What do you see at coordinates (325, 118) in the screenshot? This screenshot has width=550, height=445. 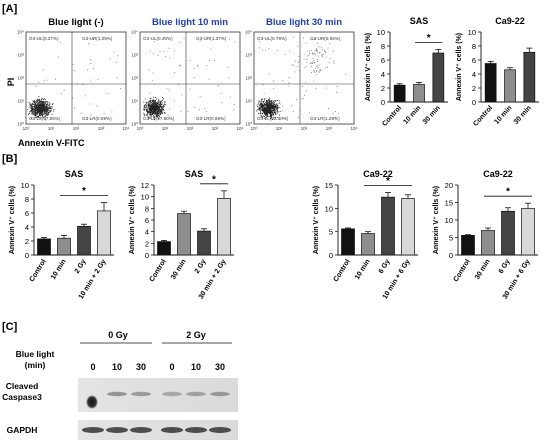 I see `quadrant-lr: G3-LR(1.29%)` at bounding box center [325, 118].